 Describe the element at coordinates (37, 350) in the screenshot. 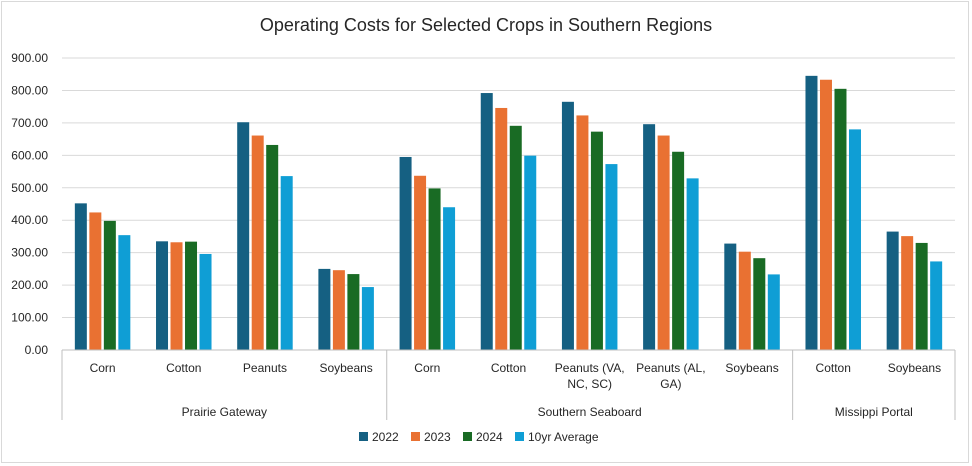

I see `y-tick-label: 0.00` at that location.